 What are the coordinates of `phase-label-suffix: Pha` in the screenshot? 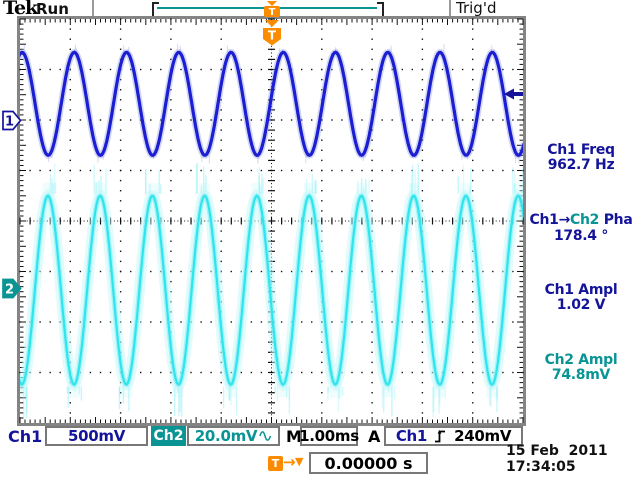 It's located at (616, 220).